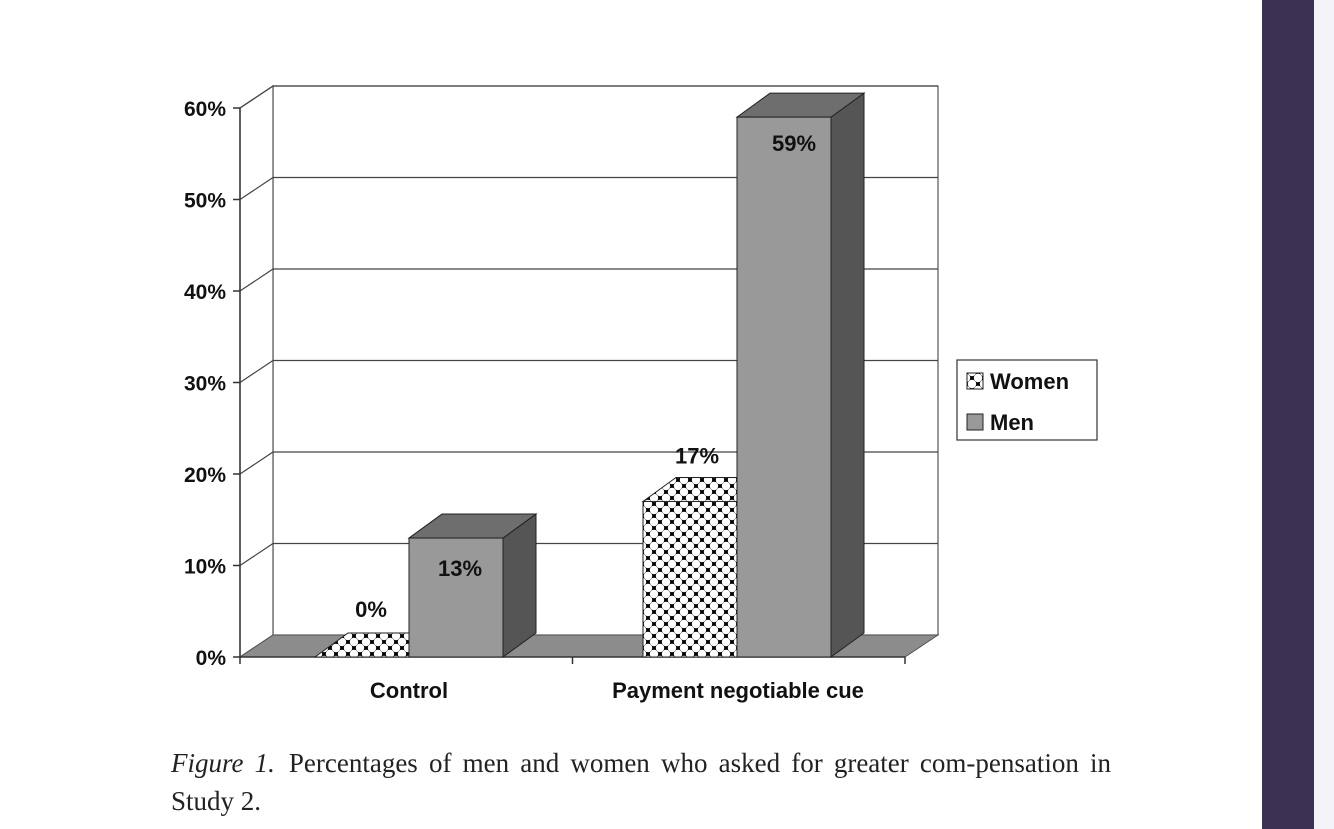 This screenshot has width=1334, height=829. Describe the element at coordinates (371, 609) in the screenshot. I see `data-label-women-0: 0%` at that location.